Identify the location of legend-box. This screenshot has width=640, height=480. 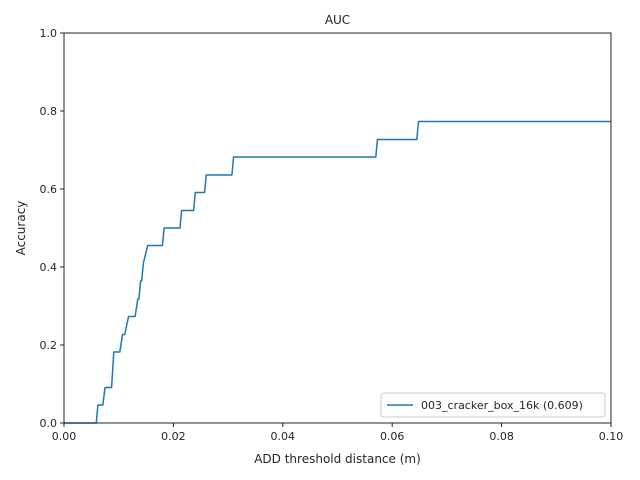
(493, 405).